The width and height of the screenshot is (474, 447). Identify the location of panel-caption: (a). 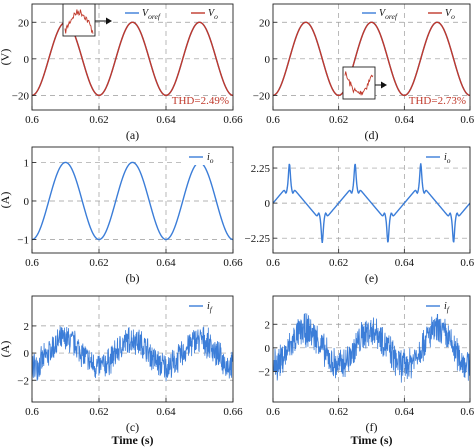
(132, 135).